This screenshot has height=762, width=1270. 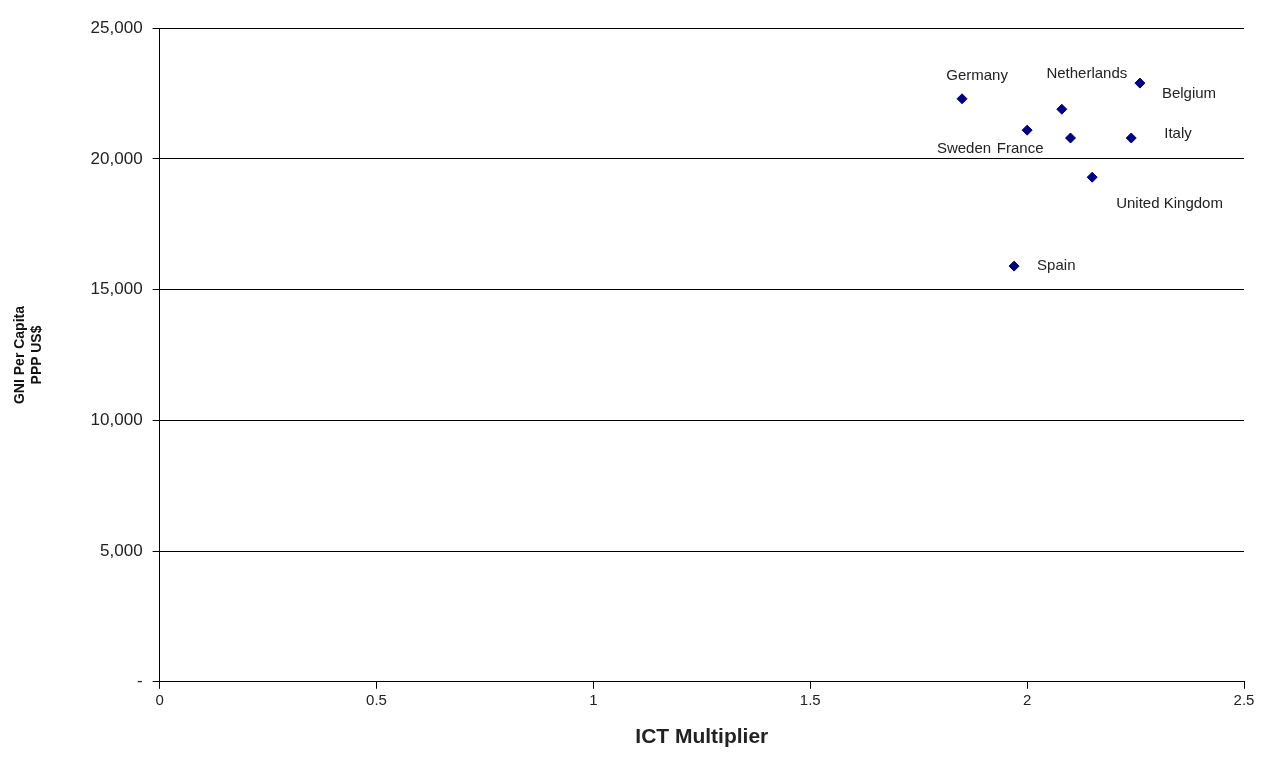 What do you see at coordinates (1244, 699) in the screenshot?
I see `x-tick-label: 2.5` at bounding box center [1244, 699].